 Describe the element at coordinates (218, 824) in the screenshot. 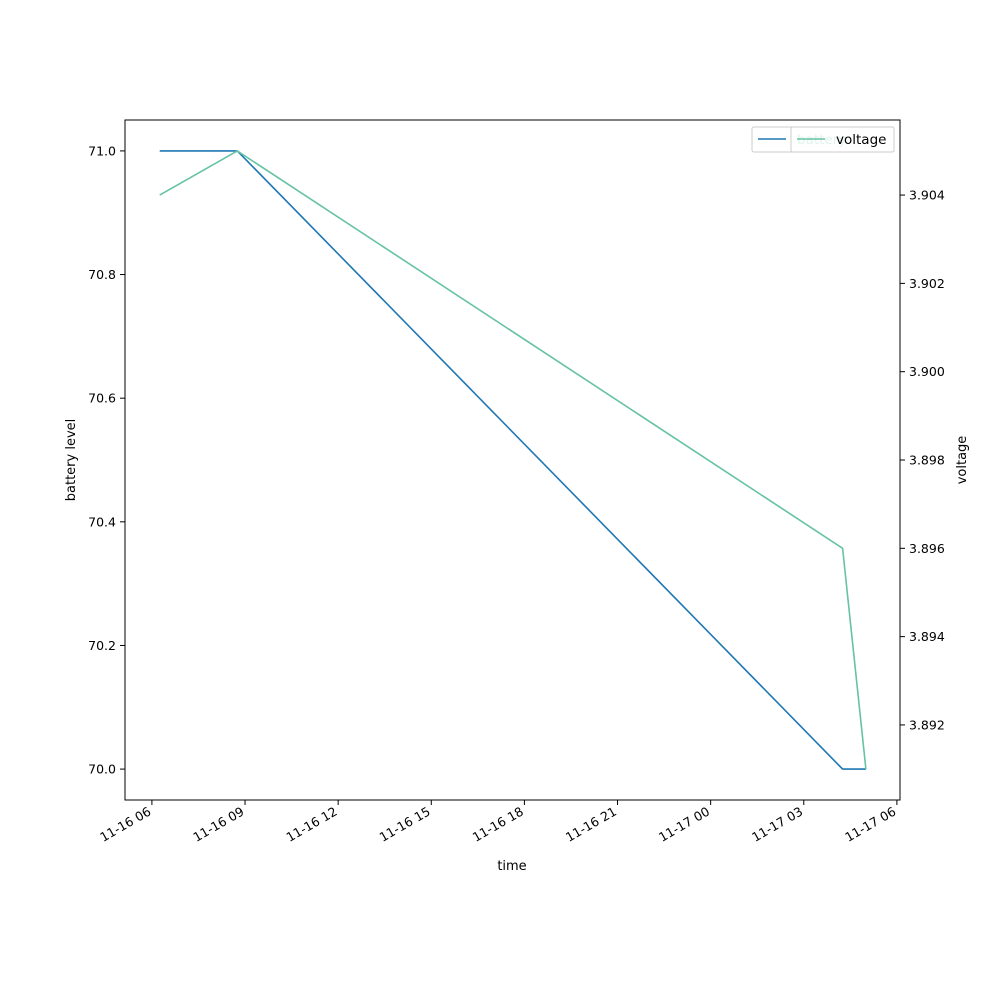

I see `x-tick-label: 11-16 09` at that location.